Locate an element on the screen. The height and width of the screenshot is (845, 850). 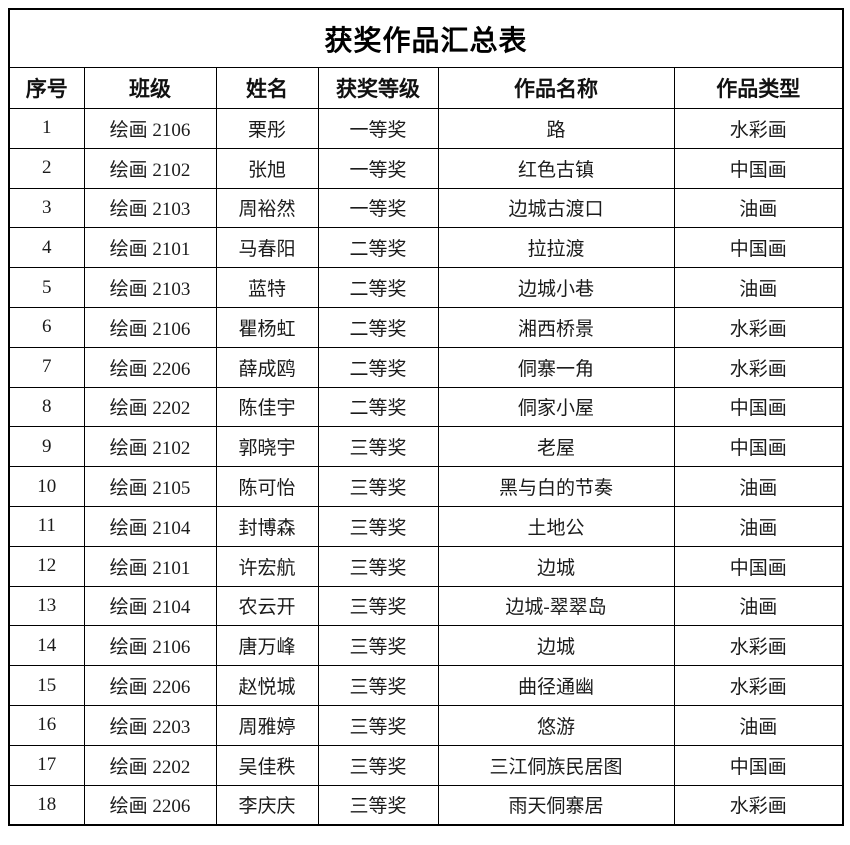
table-row: 9 绘画 2102 郭晓宇 三等奖 老屋 中国画 is located at coordinates (426, 447).